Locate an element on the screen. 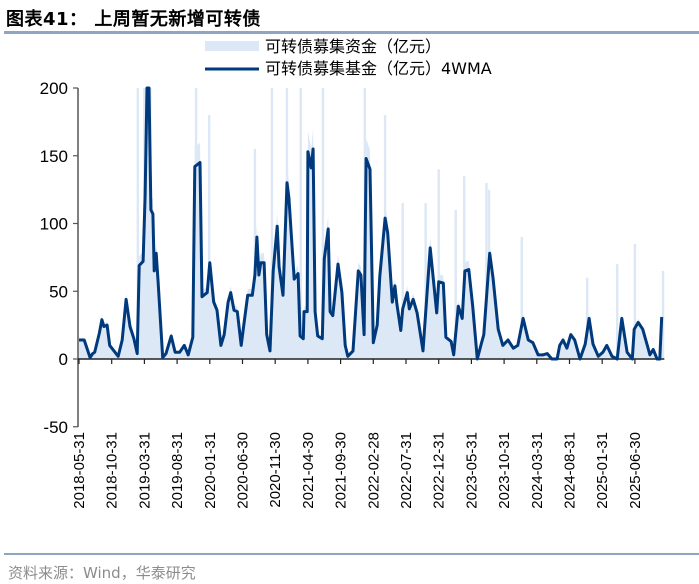 This screenshot has width=699, height=584. y-tick-label: 200 is located at coordinates (54, 88).